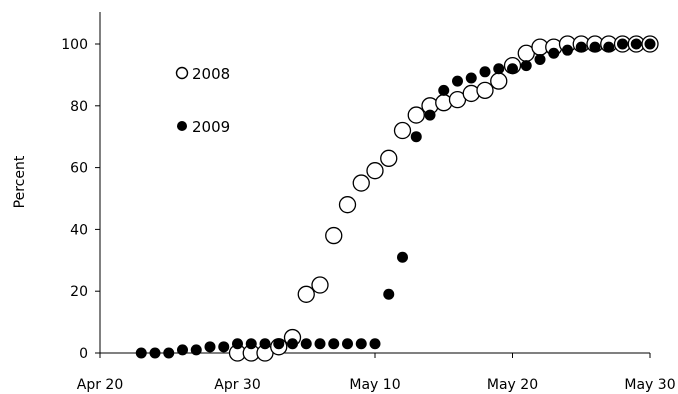  I want to click on legend-marker-2009, so click(182, 126).